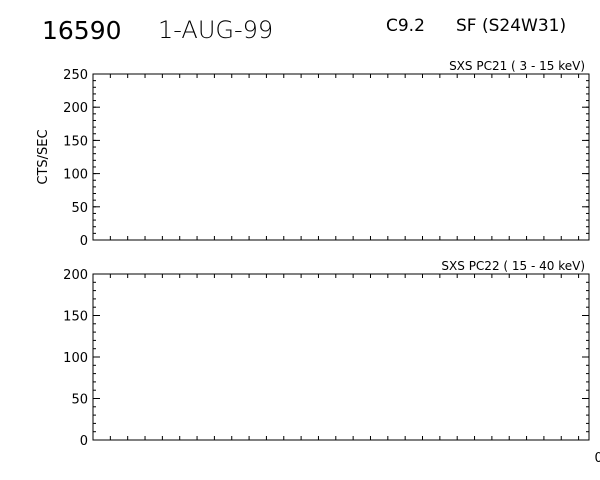 The image size is (600, 480). I want to click on flare-class: C9.2, so click(405, 26).